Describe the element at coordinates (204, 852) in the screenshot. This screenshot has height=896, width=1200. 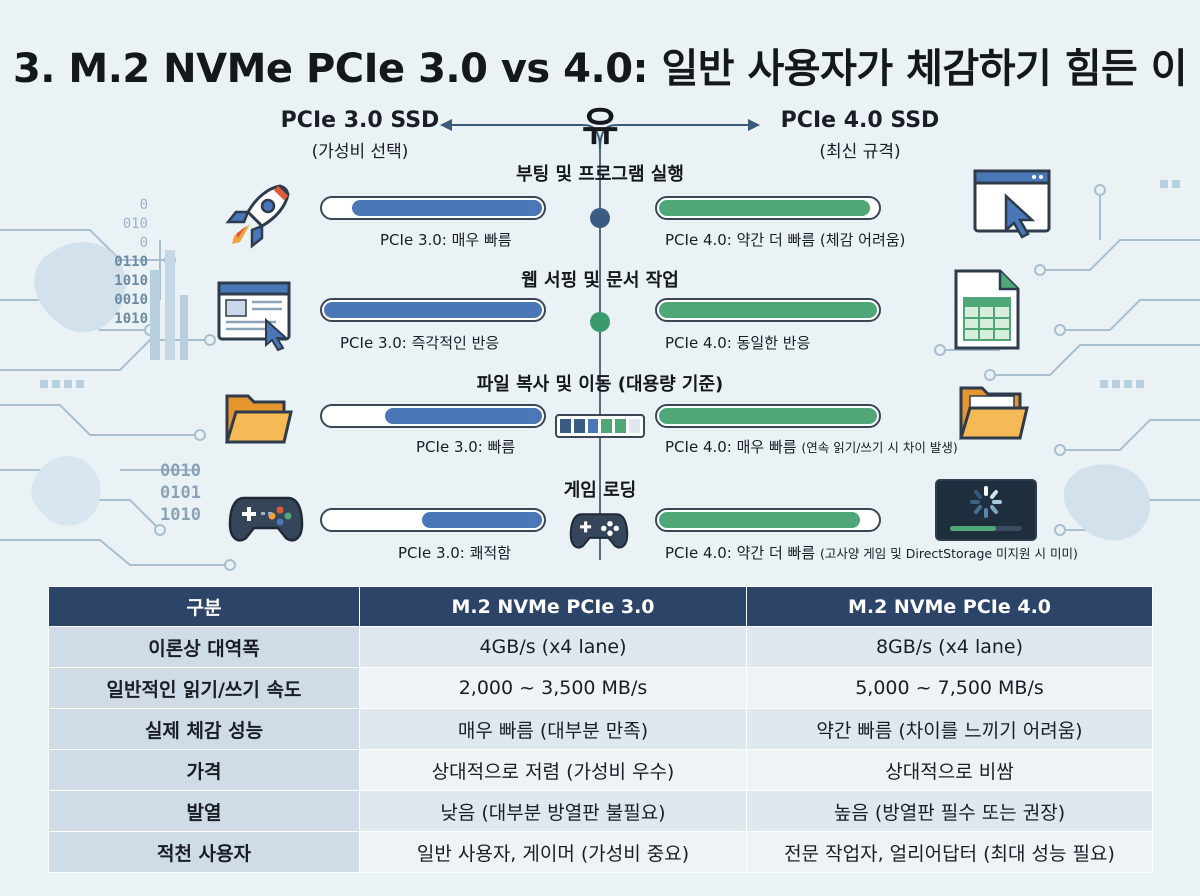
I see `row-label: 적천 사용자` at that location.